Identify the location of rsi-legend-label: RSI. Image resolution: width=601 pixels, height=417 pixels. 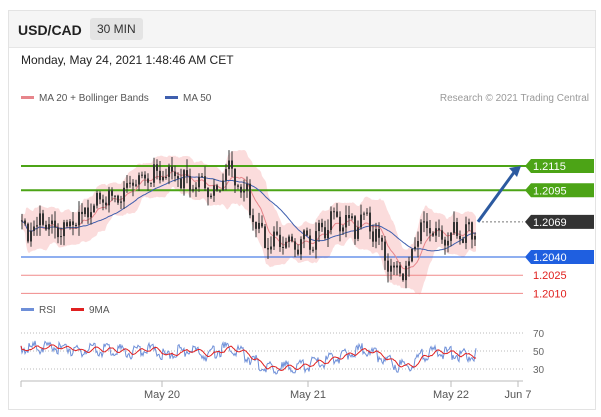
(47, 310).